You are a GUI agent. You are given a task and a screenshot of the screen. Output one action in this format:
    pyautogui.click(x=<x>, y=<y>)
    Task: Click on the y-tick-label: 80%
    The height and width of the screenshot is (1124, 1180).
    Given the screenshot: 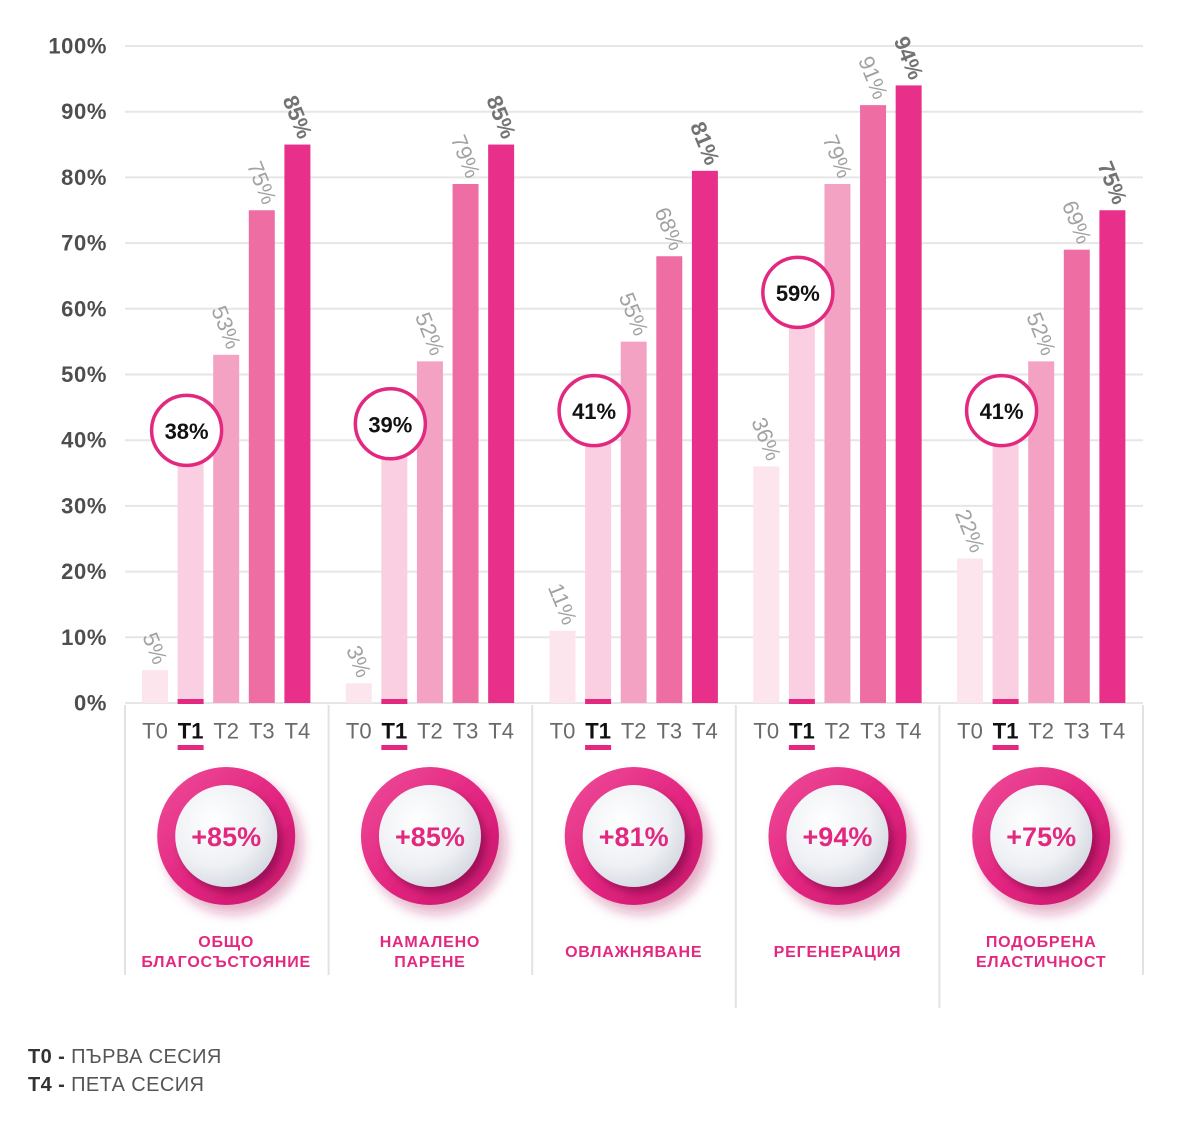 What is the action you would take?
    pyautogui.click(x=84, y=177)
    